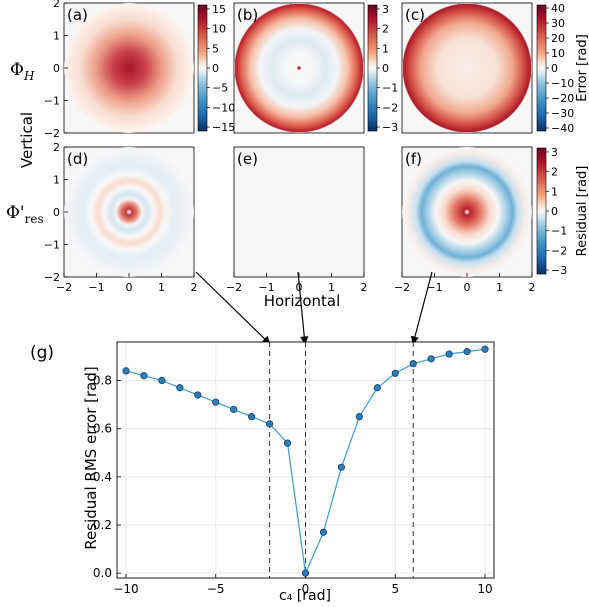 The width and height of the screenshot is (589, 607). Describe the element at coordinates (558, 38) in the screenshot. I see `colorbar-tick-label: 20` at that location.